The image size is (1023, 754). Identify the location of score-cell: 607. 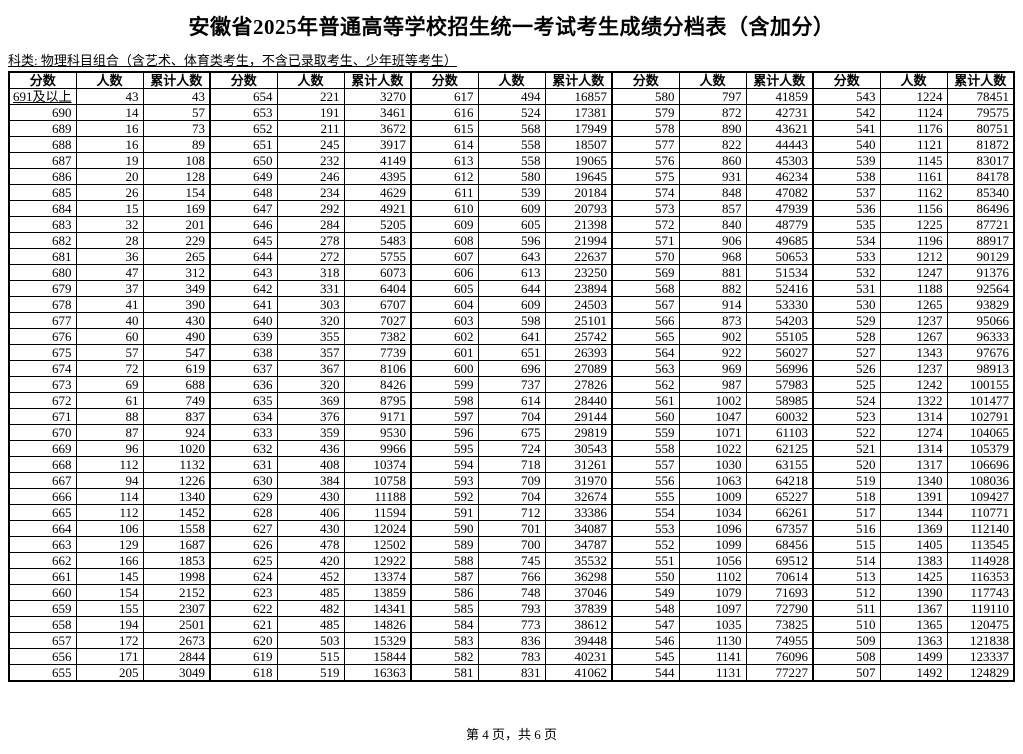
(444, 256).